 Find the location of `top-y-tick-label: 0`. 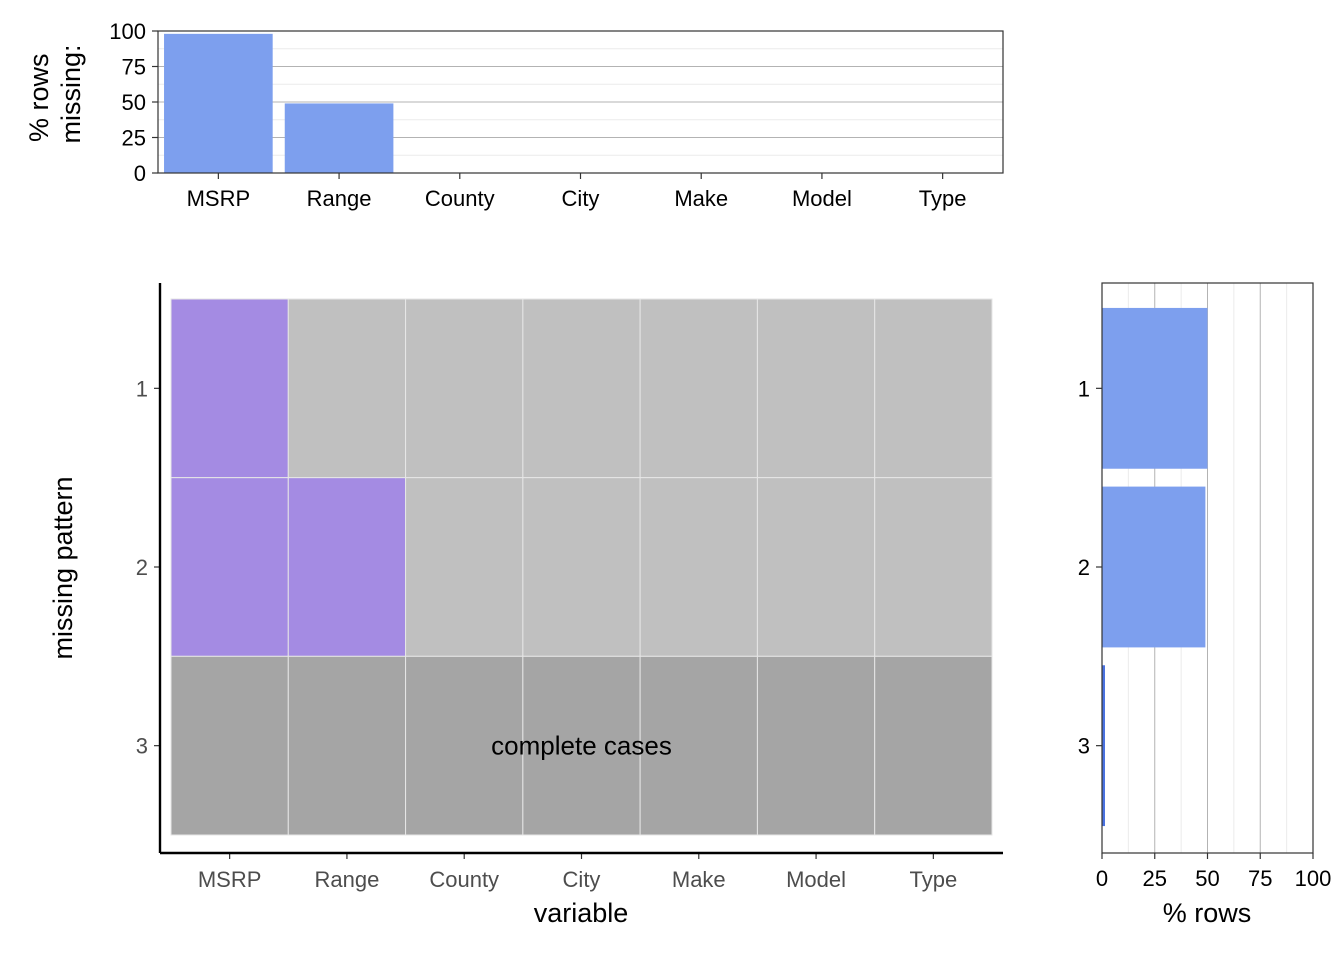

top-y-tick-label: 0 is located at coordinates (140, 173).